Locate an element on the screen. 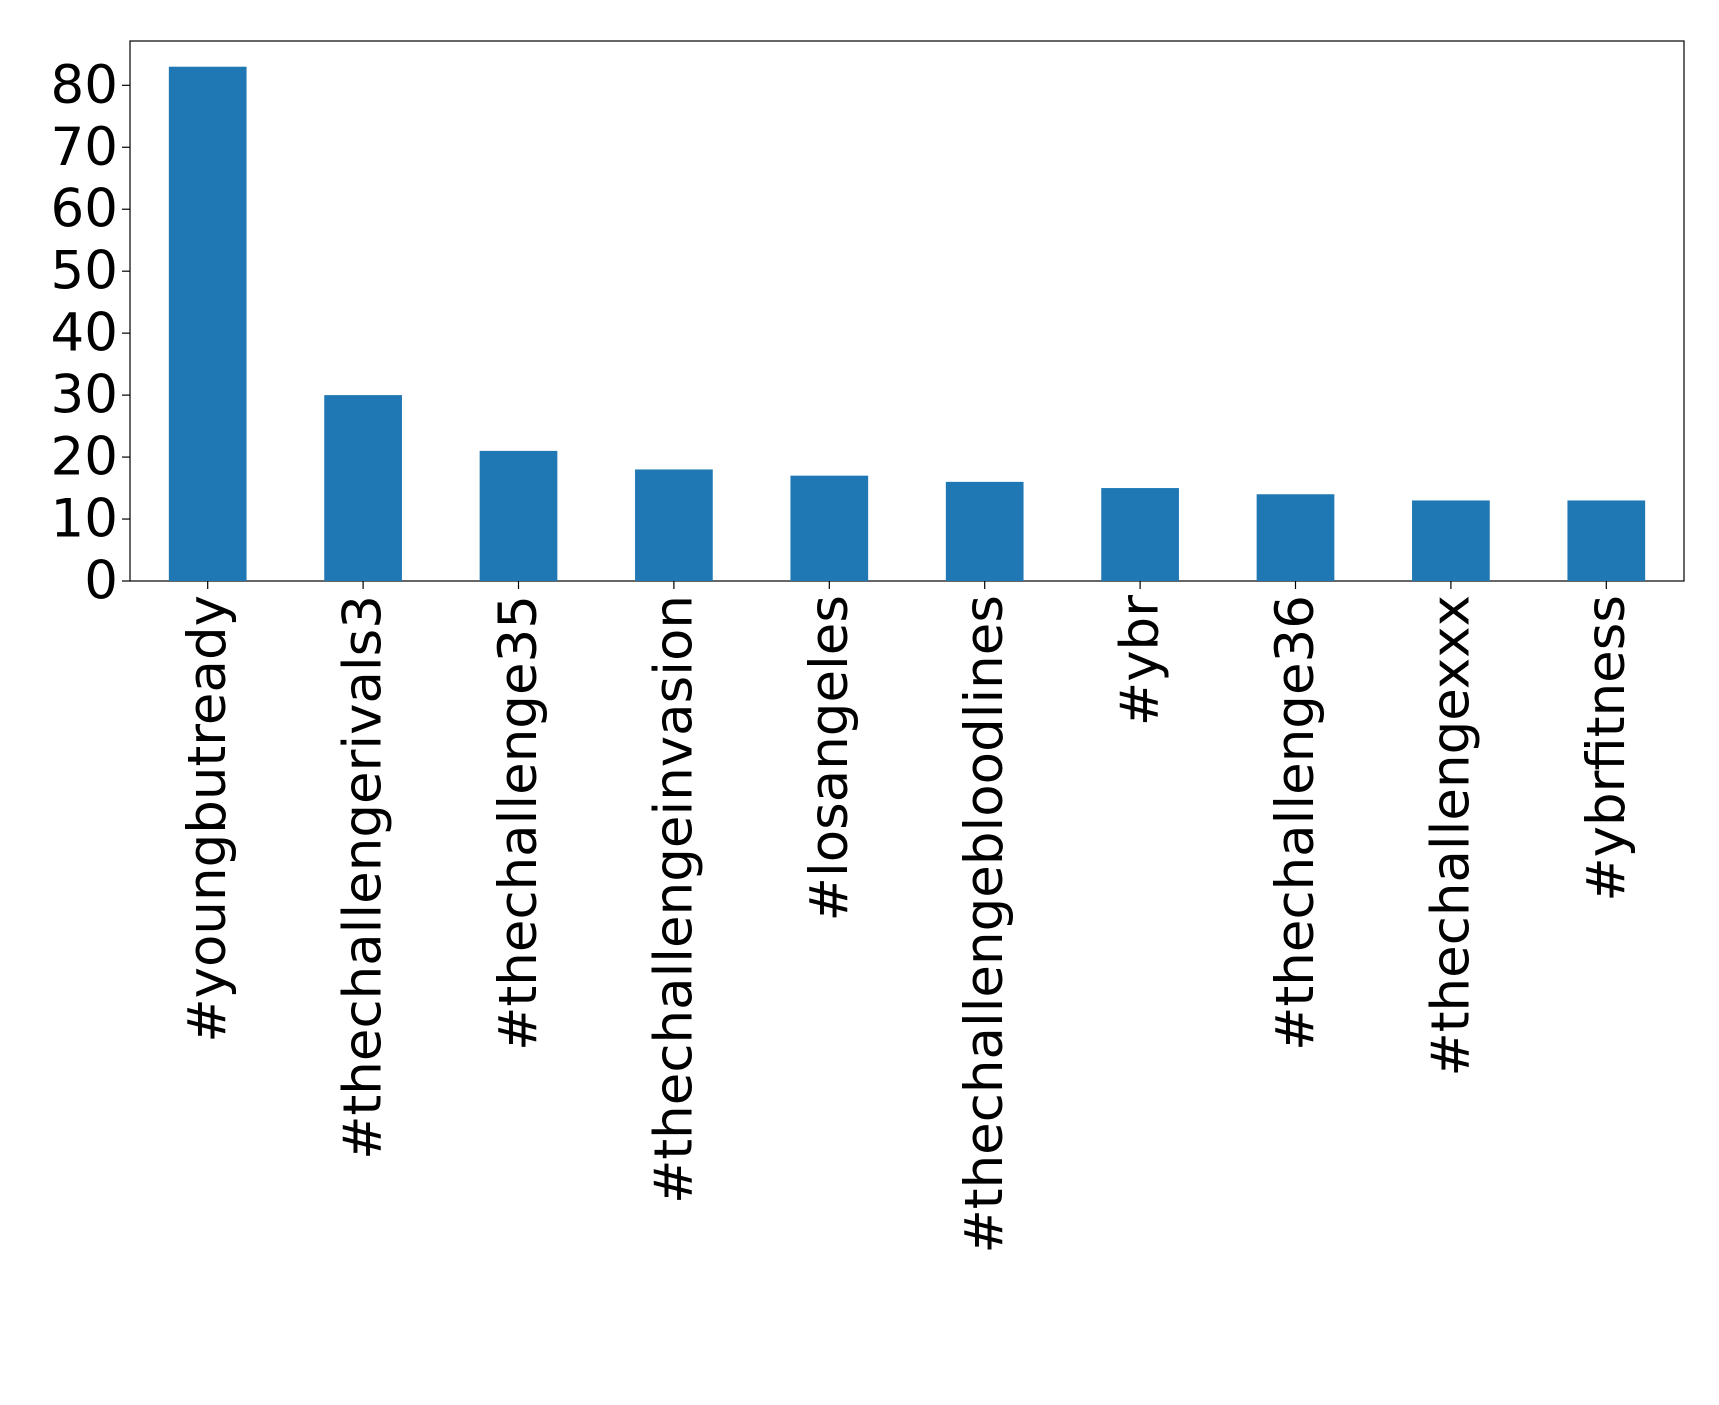 Image resolution: width=1719 pixels, height=1405 pixels. y-tick-label: 30 is located at coordinates (84, 395).